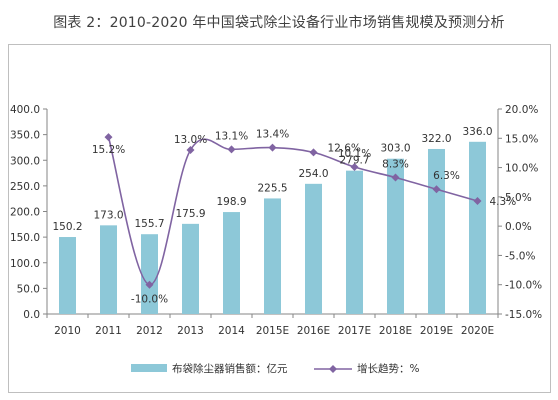  I want to click on x-tick-label: 2011, so click(108, 331).